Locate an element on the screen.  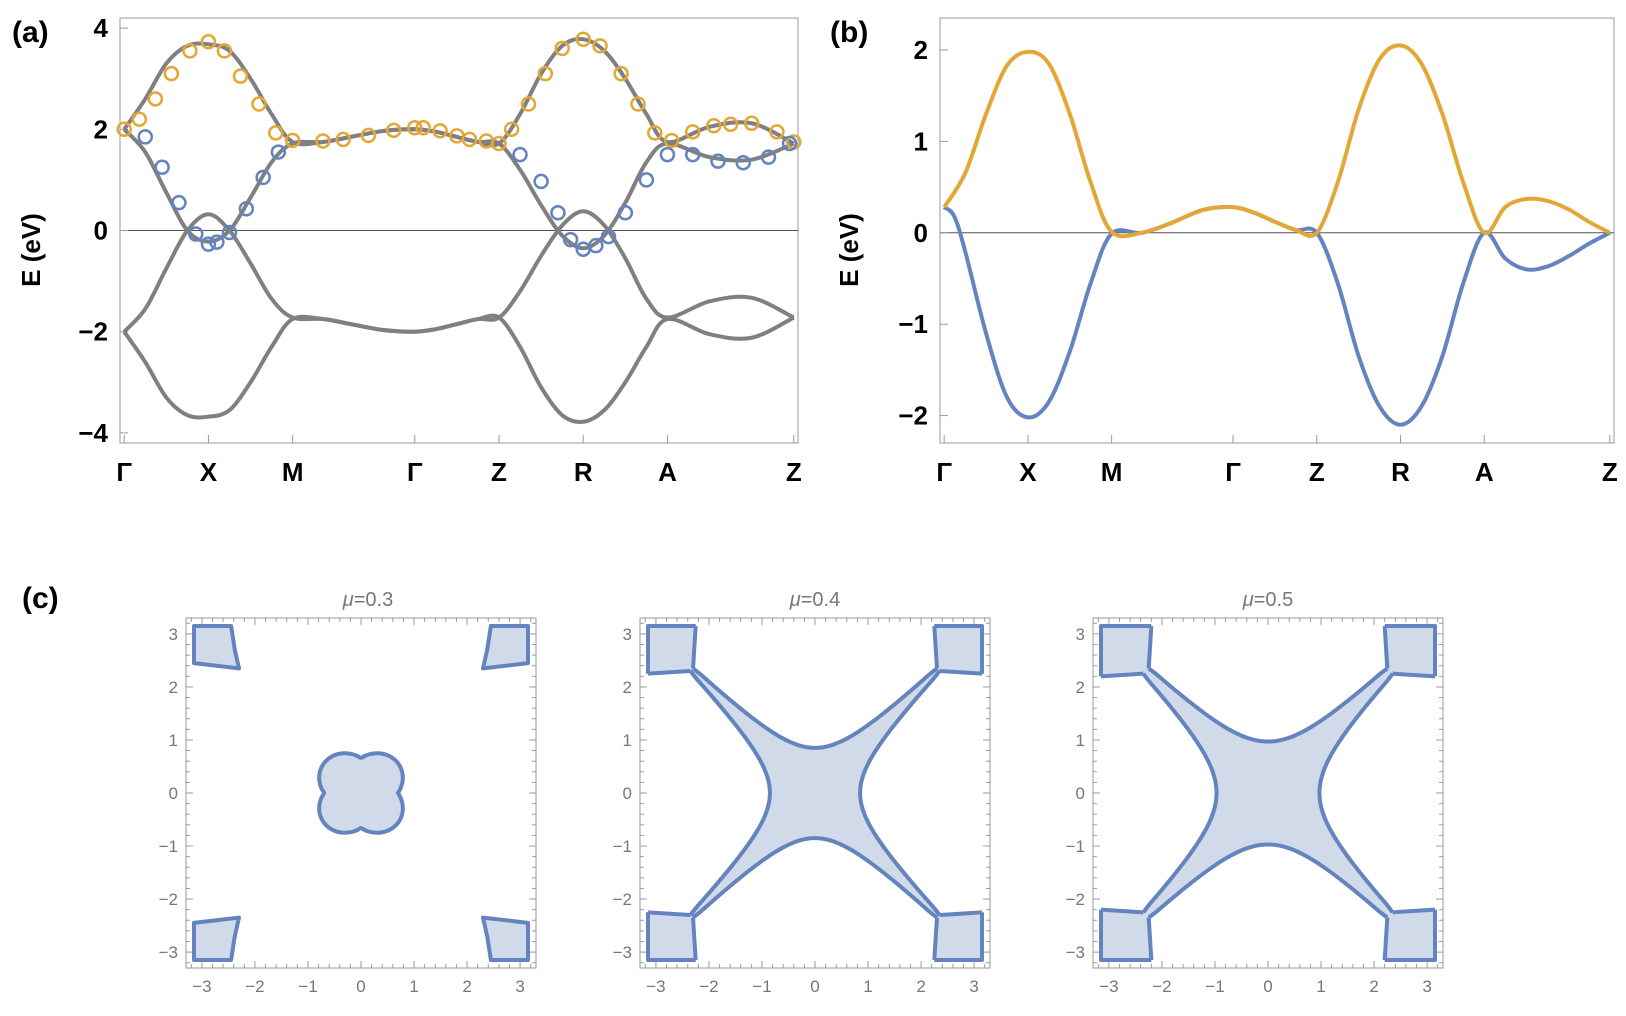
subplot-title: μ=0.4 is located at coordinates (814, 600).